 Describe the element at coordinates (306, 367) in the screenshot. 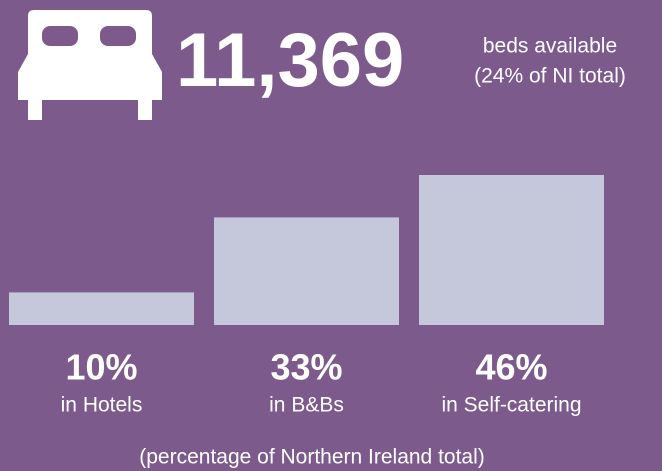

I see `value-label: 33%` at that location.